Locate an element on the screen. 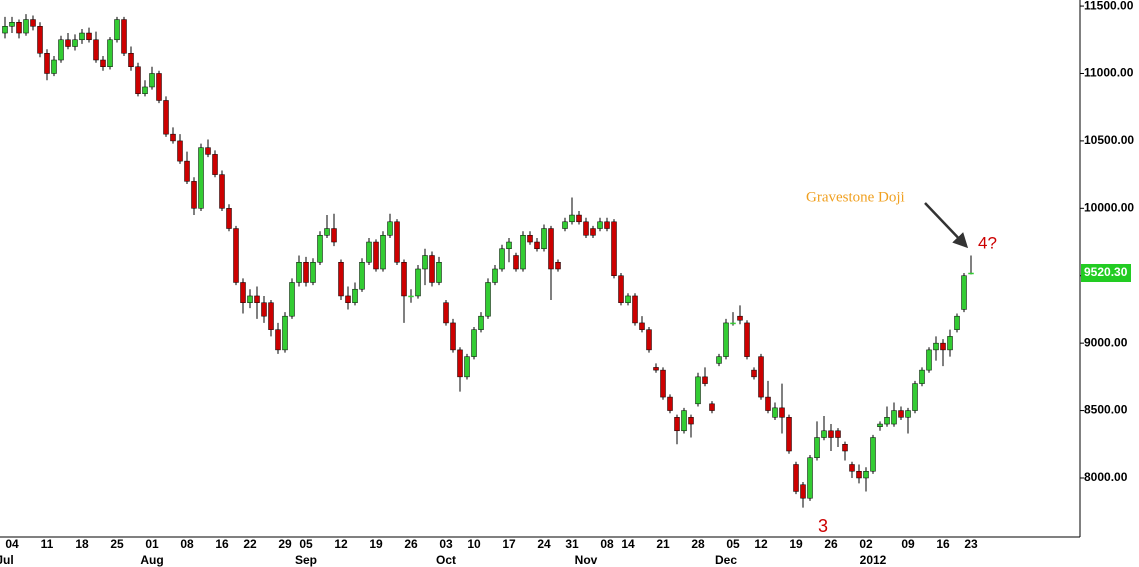 Image resolution: width=1139 pixels, height=567 pixels. x-tick-label: 23 is located at coordinates (971, 544).